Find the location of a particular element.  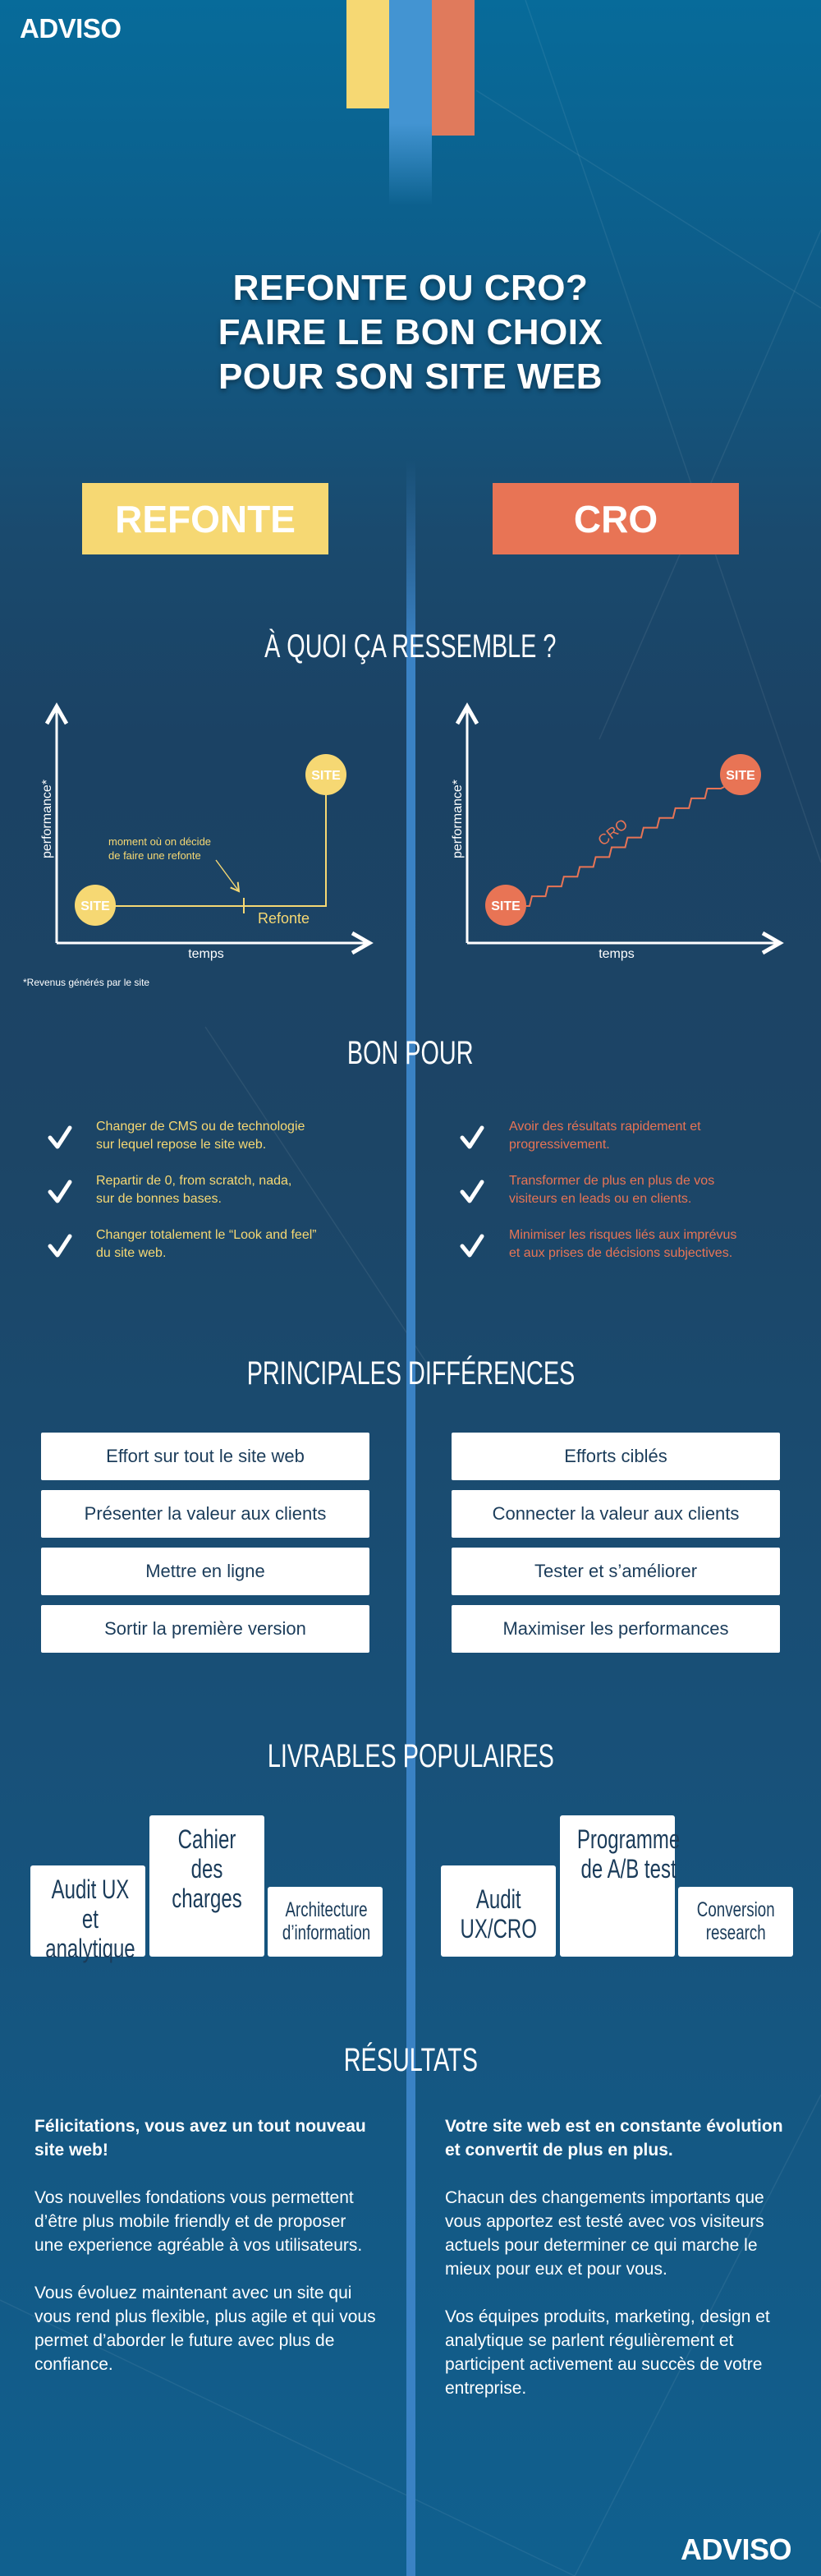

center-divider is located at coordinates (410, 1518).